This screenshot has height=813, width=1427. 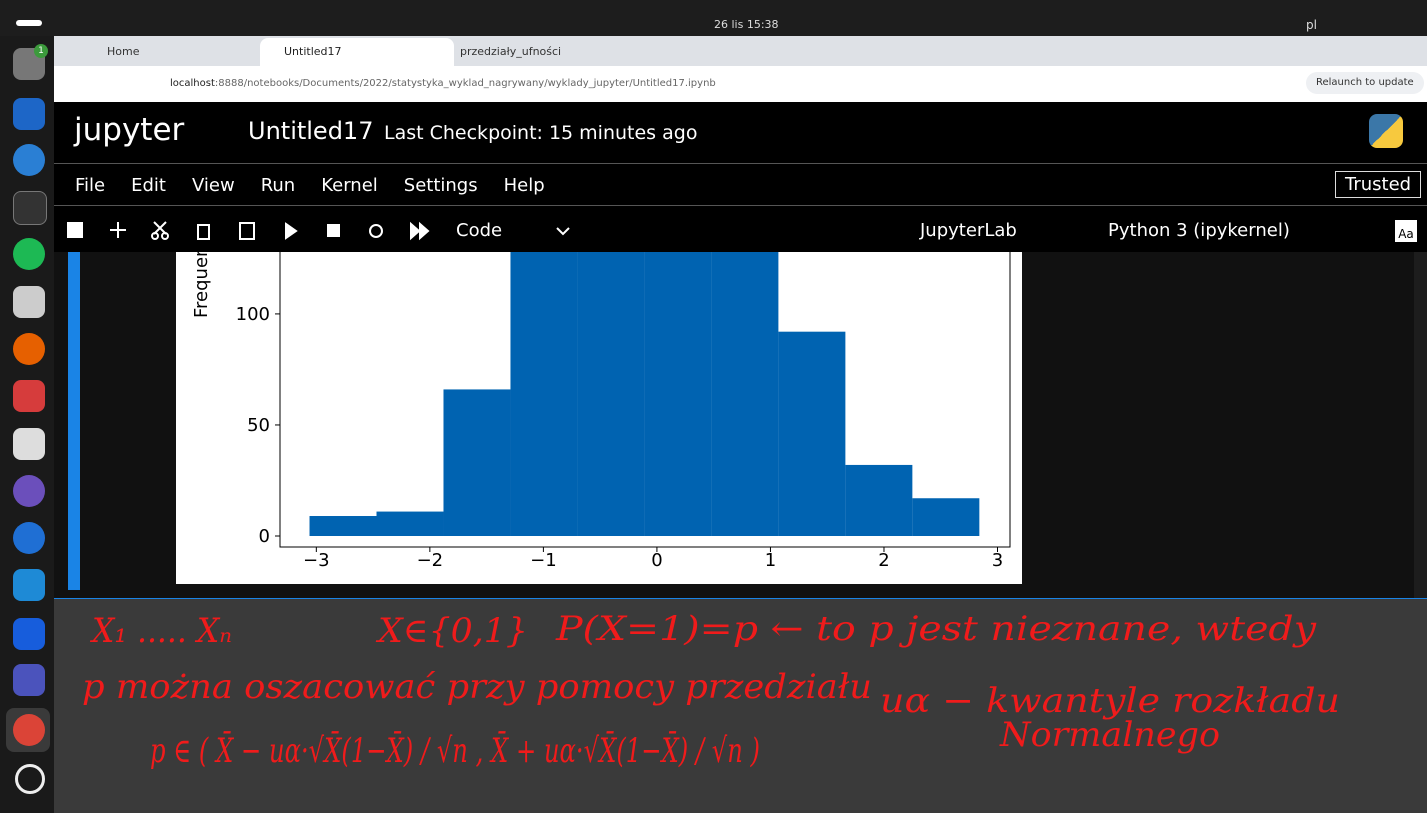 I want to click on checkpoint: Last Checkpoint: 15 minutes ago, so click(x=541, y=133).